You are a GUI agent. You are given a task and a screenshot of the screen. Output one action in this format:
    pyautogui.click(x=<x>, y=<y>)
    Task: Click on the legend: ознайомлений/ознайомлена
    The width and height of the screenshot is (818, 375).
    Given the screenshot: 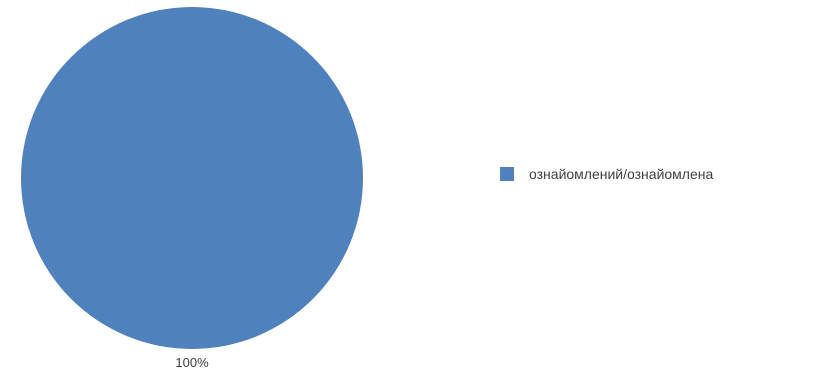 What is the action you would take?
    pyautogui.click(x=606, y=174)
    